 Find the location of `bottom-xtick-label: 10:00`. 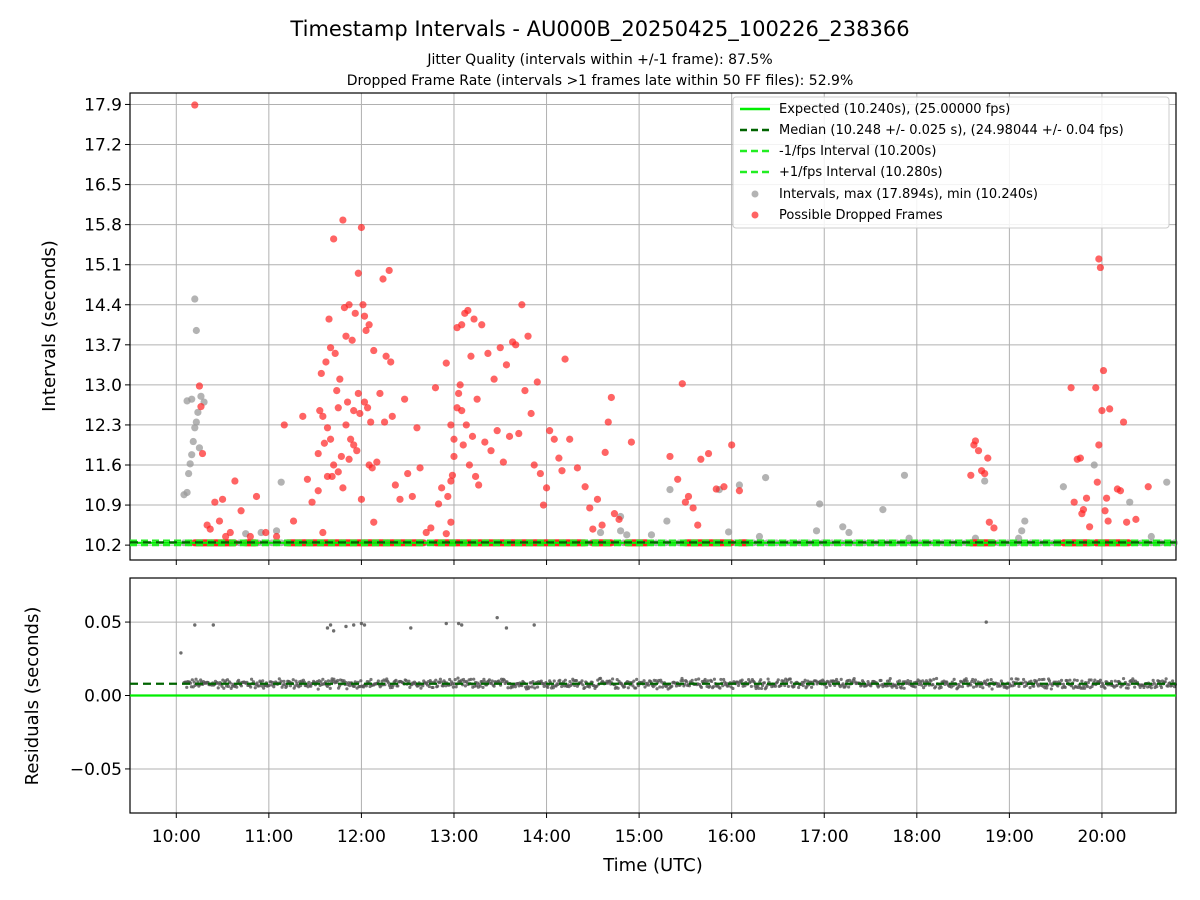

bottom-xtick-label: 10:00 is located at coordinates (176, 837).